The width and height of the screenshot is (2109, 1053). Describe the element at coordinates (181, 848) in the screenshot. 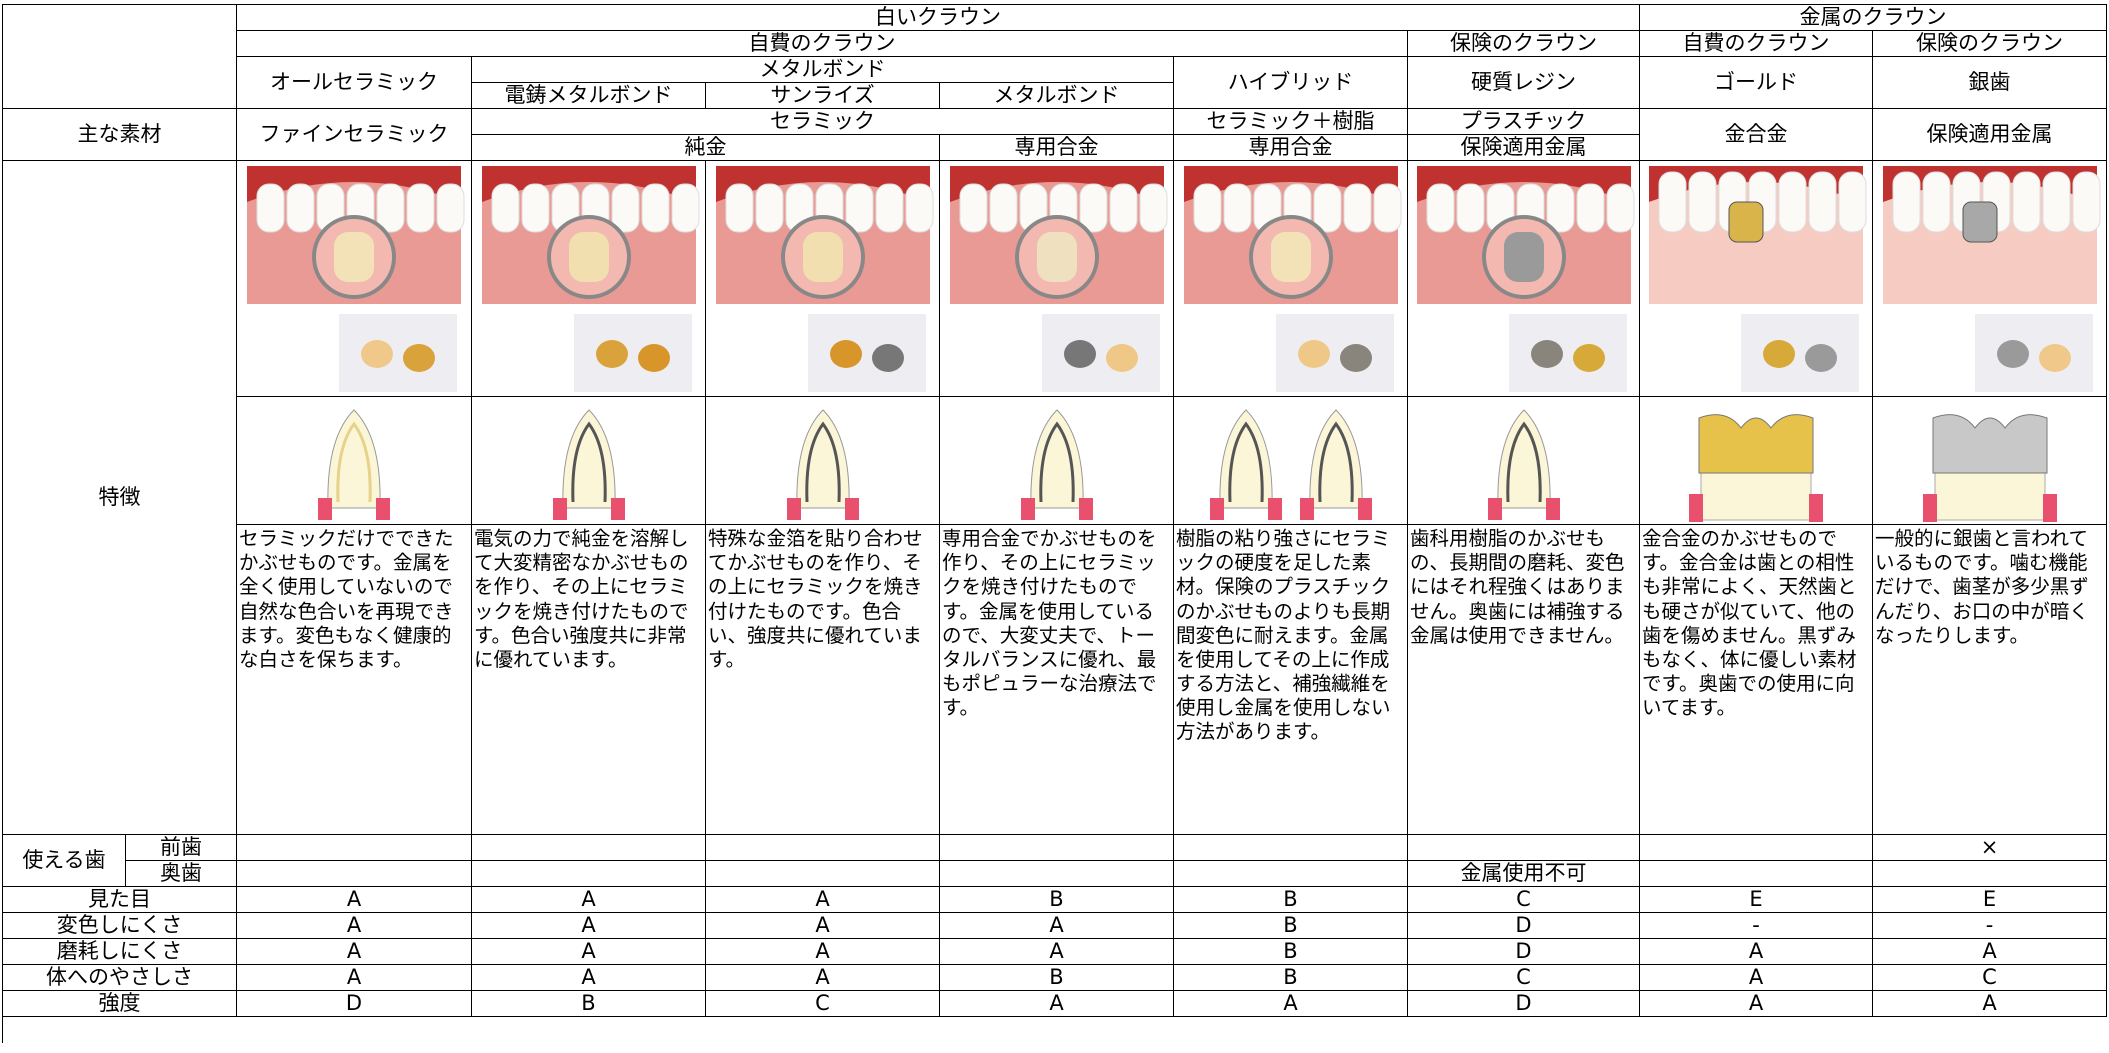

I see `row-label: 前歯` at that location.